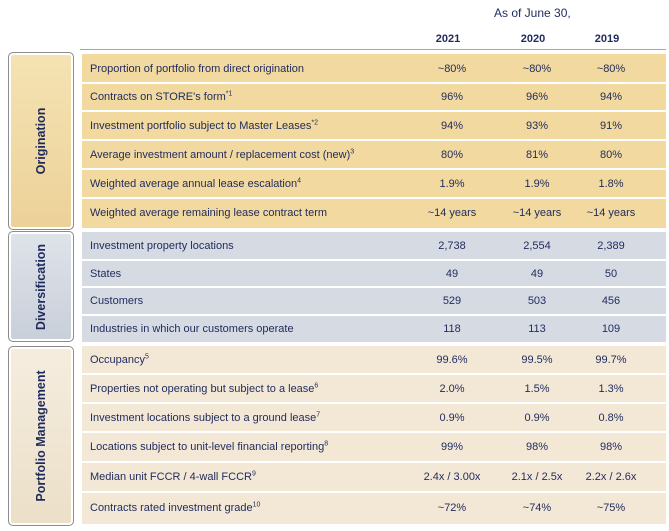 The width and height of the screenshot is (669, 531). Describe the element at coordinates (253, 474) in the screenshot. I see `footnote-marker: 9` at that location.